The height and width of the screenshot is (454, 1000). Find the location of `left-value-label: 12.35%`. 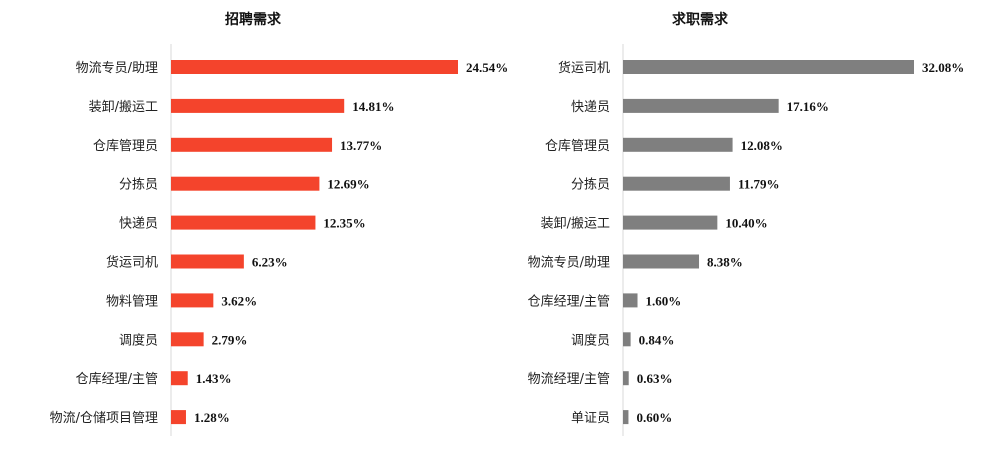

left-value-label: 12.35% is located at coordinates (344, 223).